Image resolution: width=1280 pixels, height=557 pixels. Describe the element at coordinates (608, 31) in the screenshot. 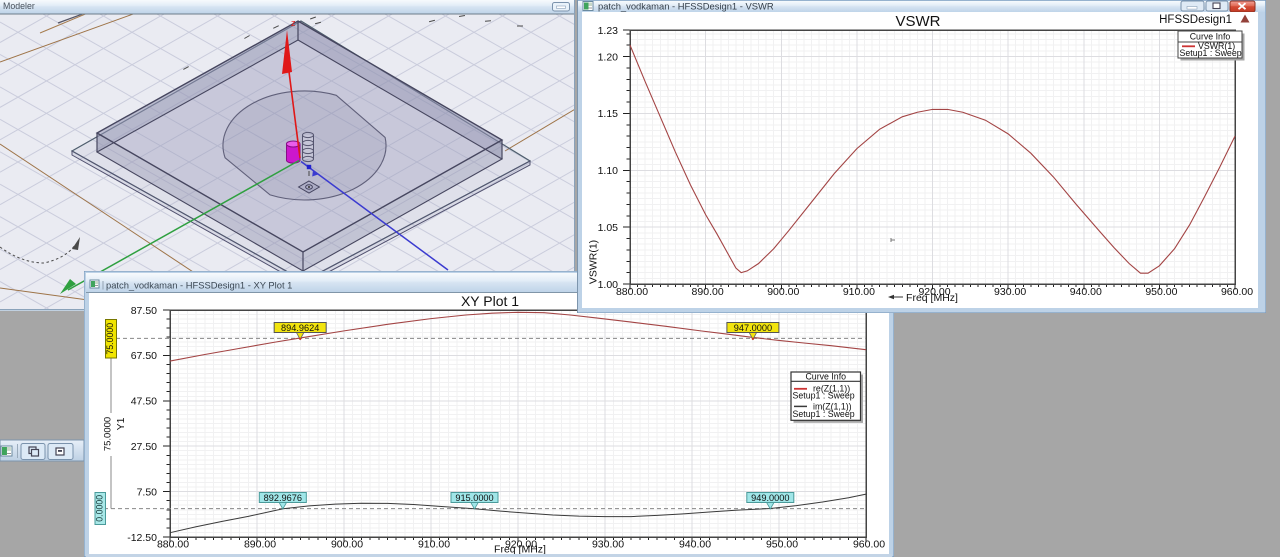

I see `svg-text: 1.23` at that location.